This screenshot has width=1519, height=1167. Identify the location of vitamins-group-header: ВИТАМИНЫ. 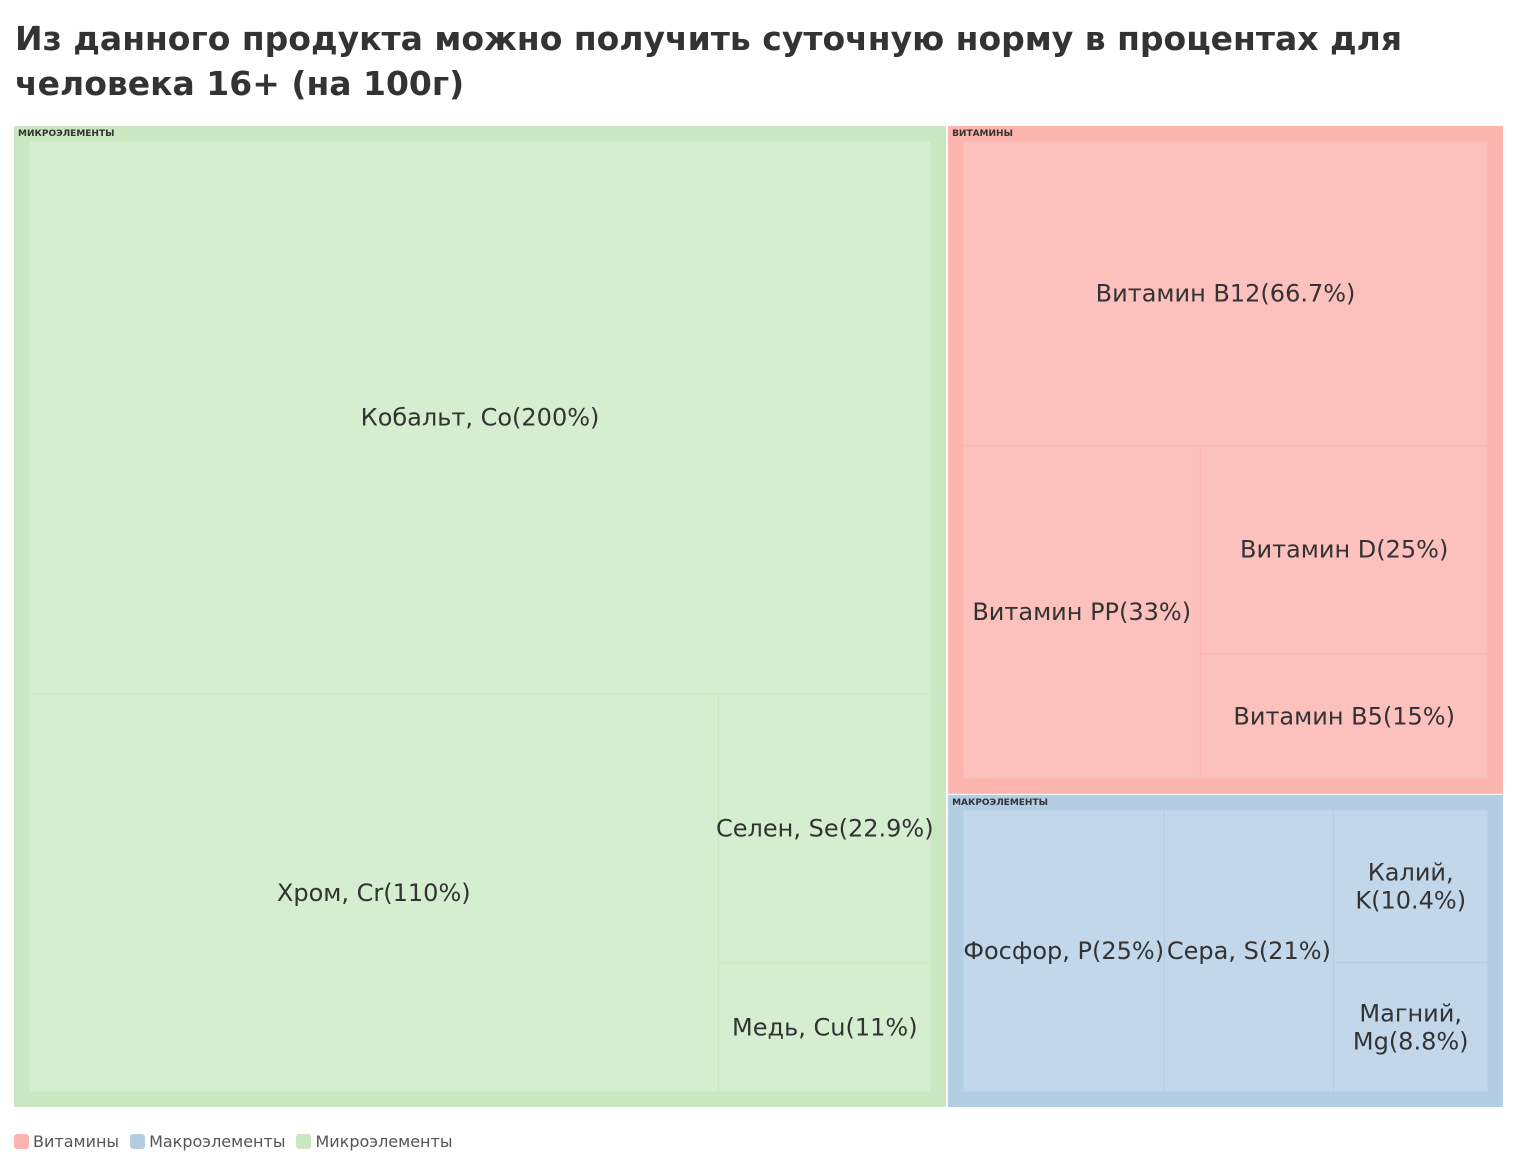
(982, 134).